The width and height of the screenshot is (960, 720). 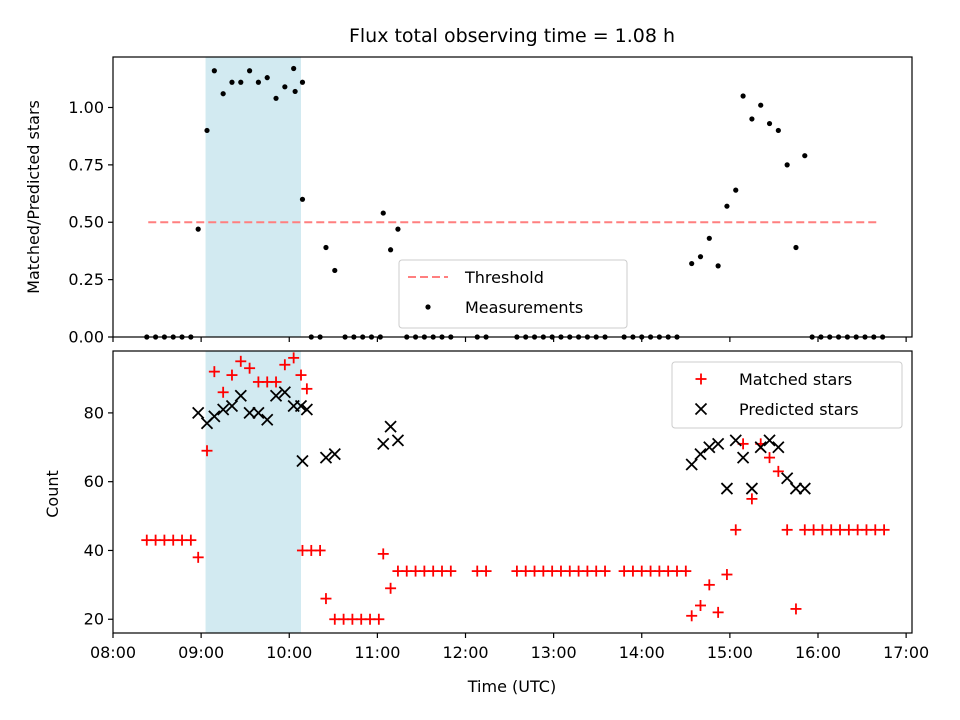 What do you see at coordinates (795, 379) in the screenshot?
I see `legend-matched-label: Matched stars` at bounding box center [795, 379].